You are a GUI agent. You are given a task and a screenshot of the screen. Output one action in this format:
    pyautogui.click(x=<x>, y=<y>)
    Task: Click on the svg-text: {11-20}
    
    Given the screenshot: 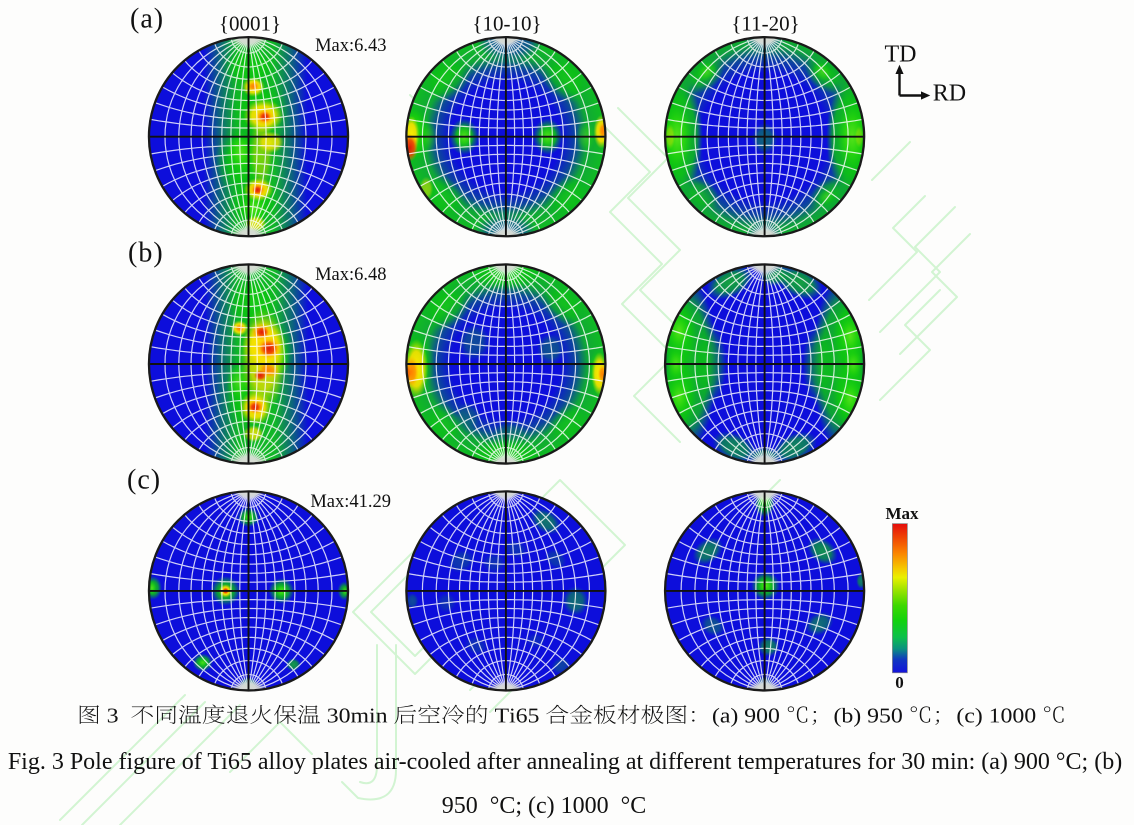 What is the action you would take?
    pyautogui.click(x=765, y=24)
    